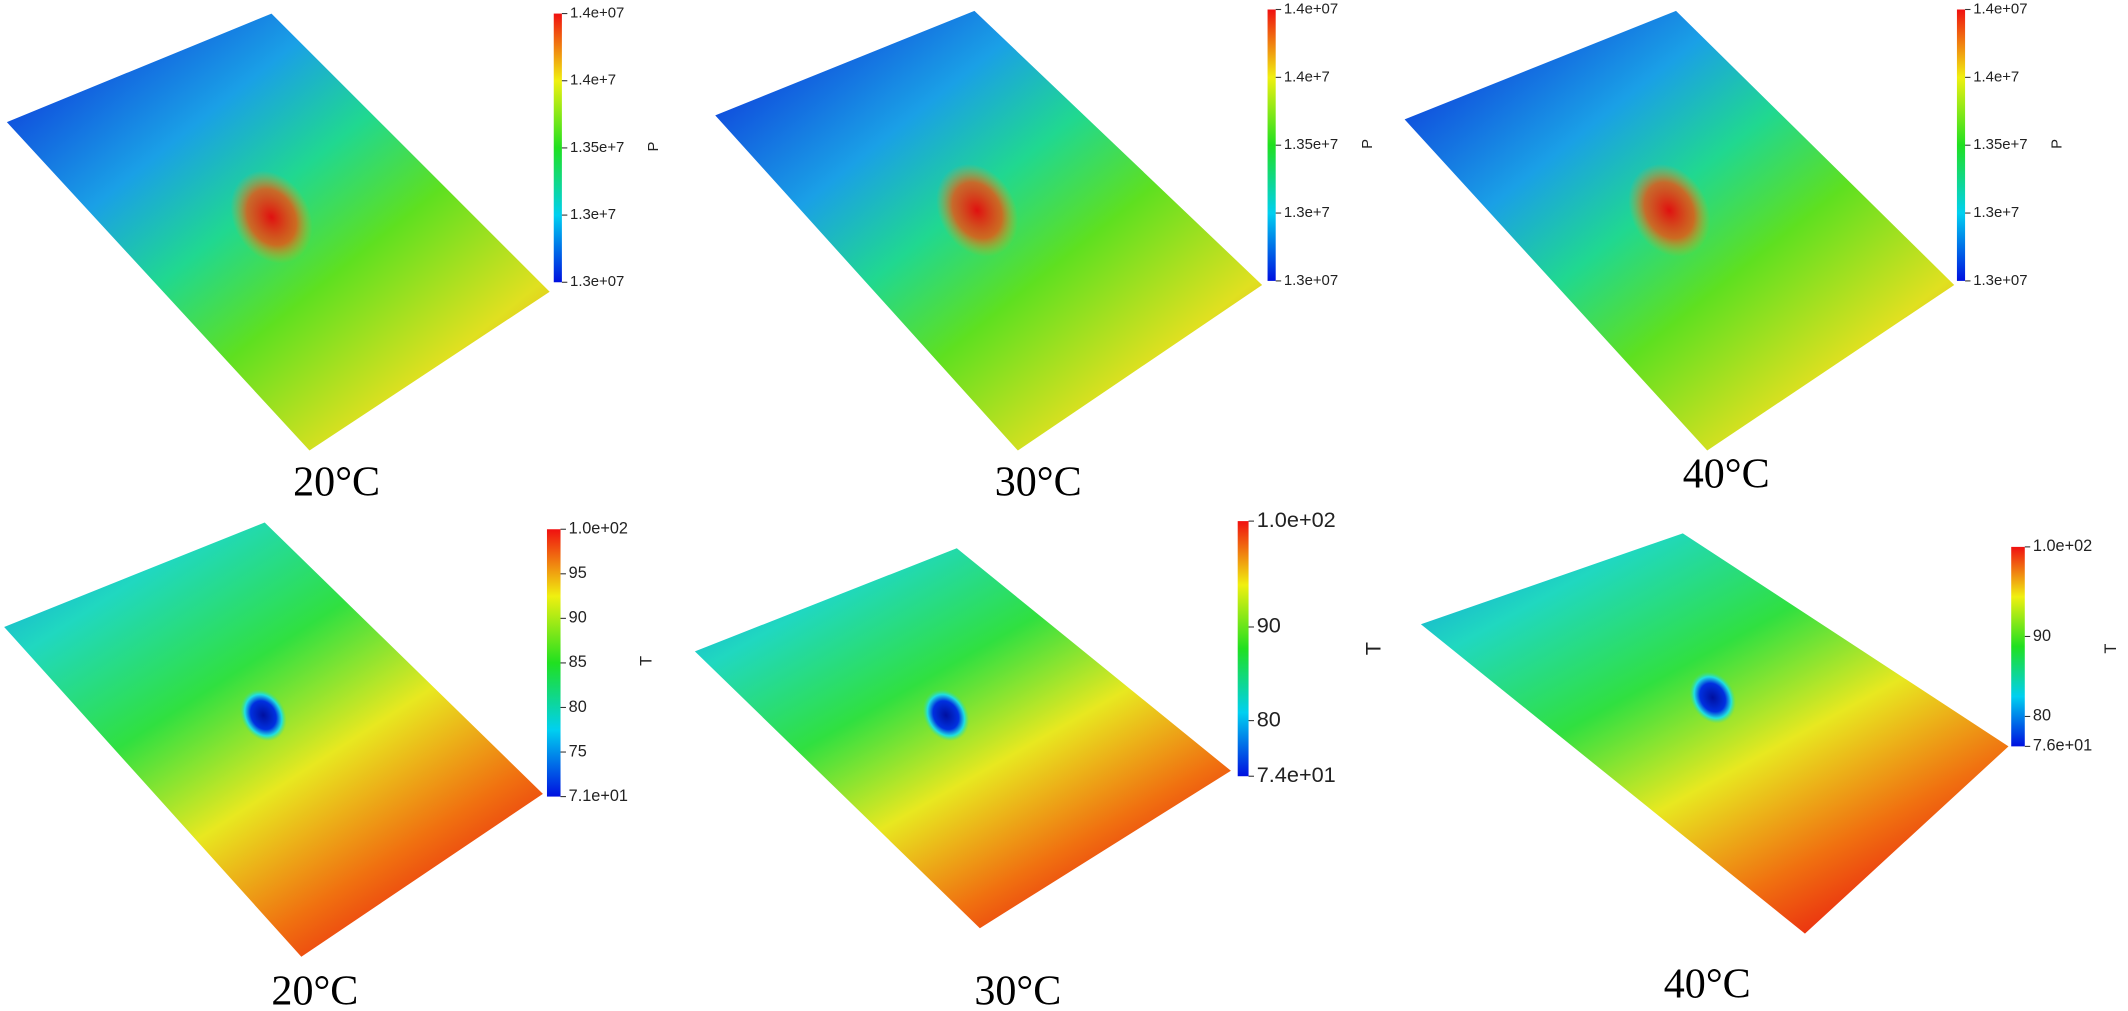 The image size is (2128, 1011). What do you see at coordinates (578, 573) in the screenshot?
I see `colorbar-tick-label: 95` at bounding box center [578, 573].